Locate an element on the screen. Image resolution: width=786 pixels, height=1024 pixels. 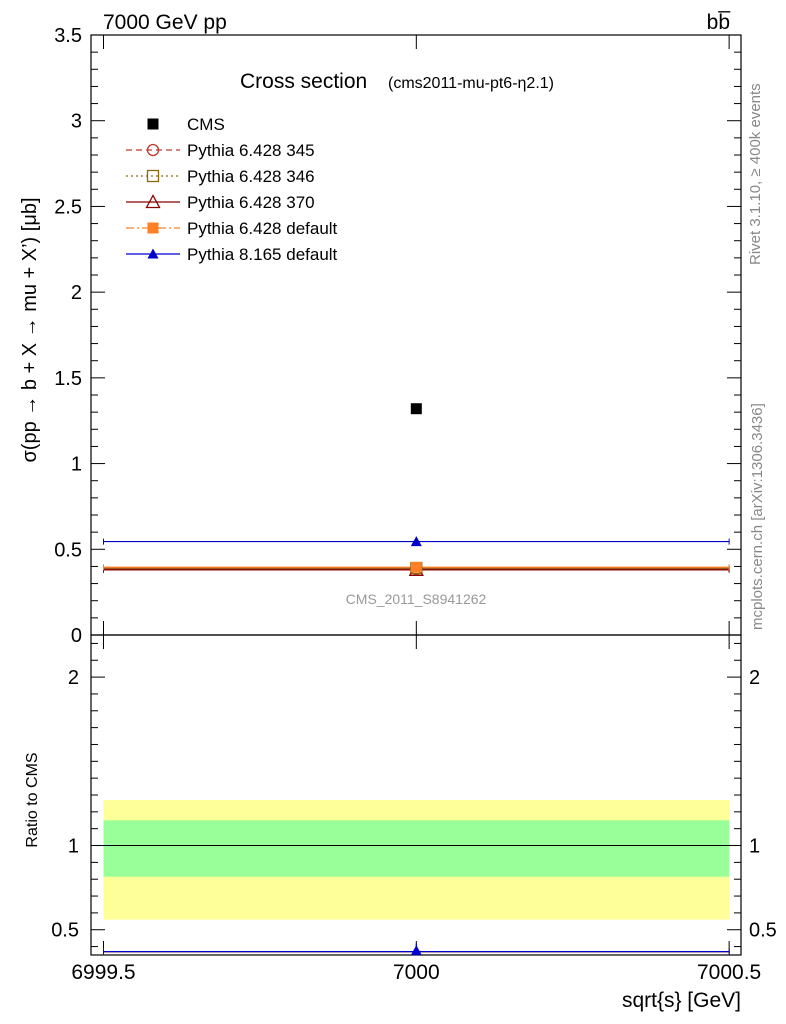
y-tick-label: 1 is located at coordinates (76, 465).